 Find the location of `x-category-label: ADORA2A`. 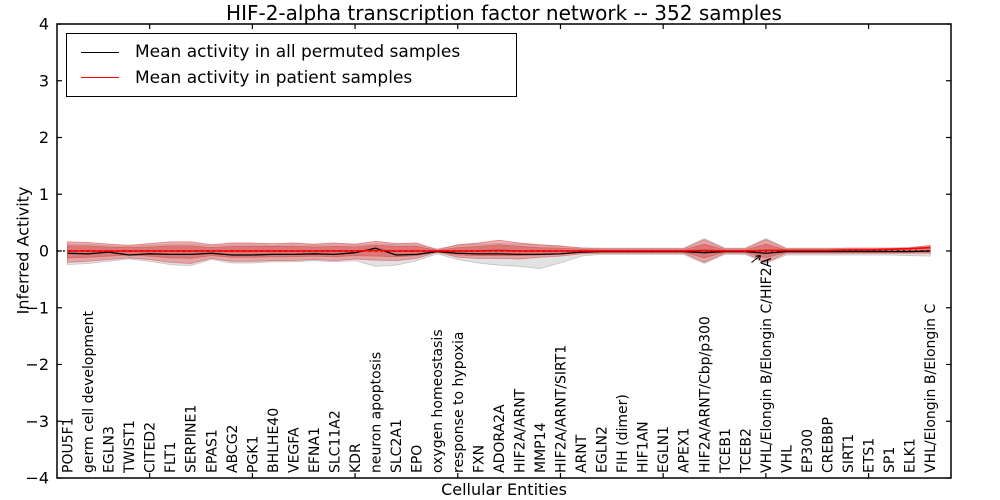

x-category-label: ADORA2A is located at coordinates (500, 438).